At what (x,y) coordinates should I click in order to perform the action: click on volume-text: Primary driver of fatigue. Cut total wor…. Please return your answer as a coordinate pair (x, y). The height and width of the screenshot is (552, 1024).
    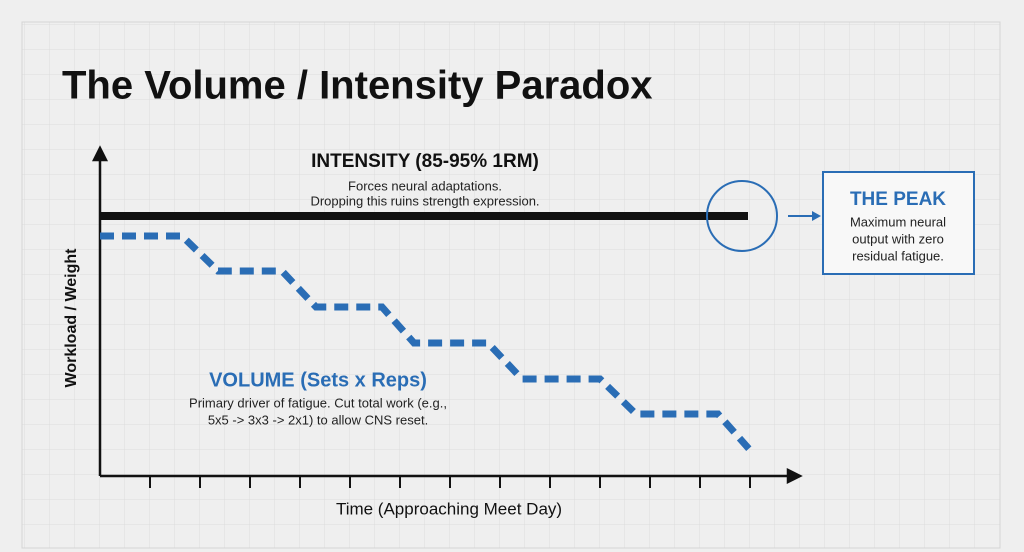
    Looking at the image, I should click on (318, 402).